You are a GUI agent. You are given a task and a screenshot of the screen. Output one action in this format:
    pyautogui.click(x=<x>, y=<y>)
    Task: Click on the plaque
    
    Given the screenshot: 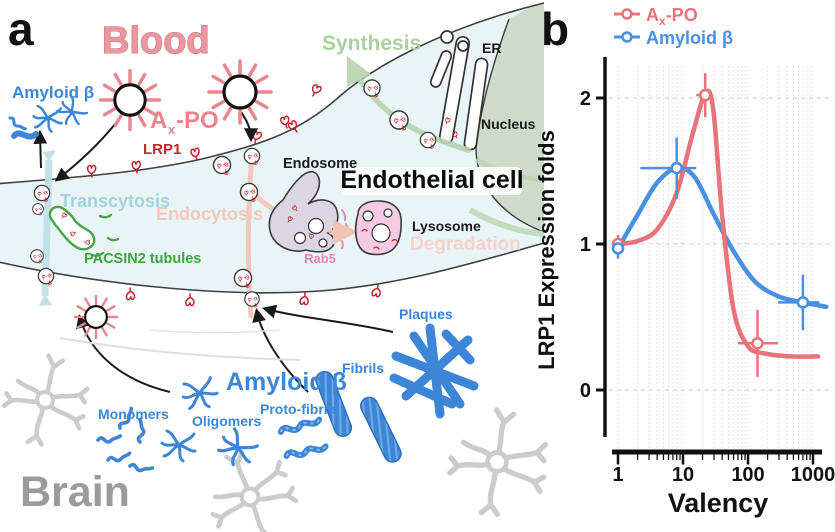 What is the action you would take?
    pyautogui.click(x=434, y=371)
    